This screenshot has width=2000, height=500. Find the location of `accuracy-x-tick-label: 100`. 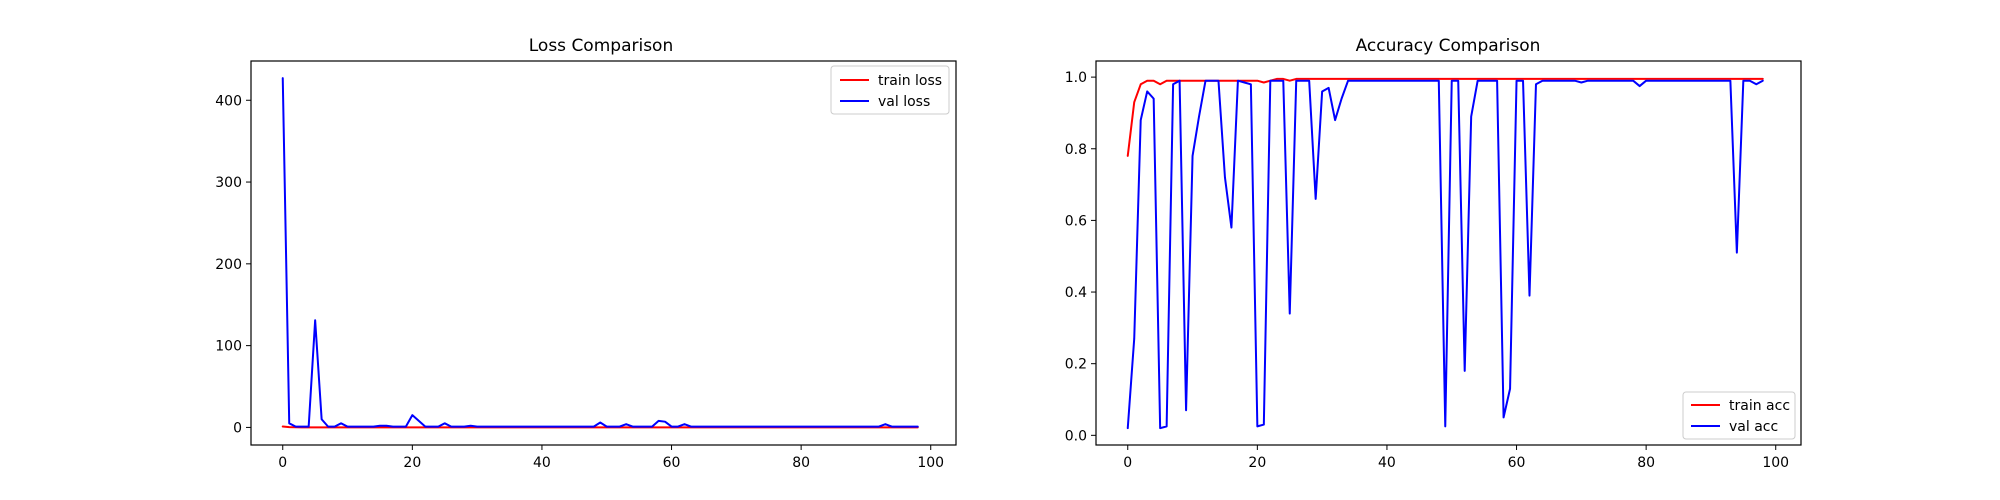

accuracy-x-tick-label: 100 is located at coordinates (1775, 463).